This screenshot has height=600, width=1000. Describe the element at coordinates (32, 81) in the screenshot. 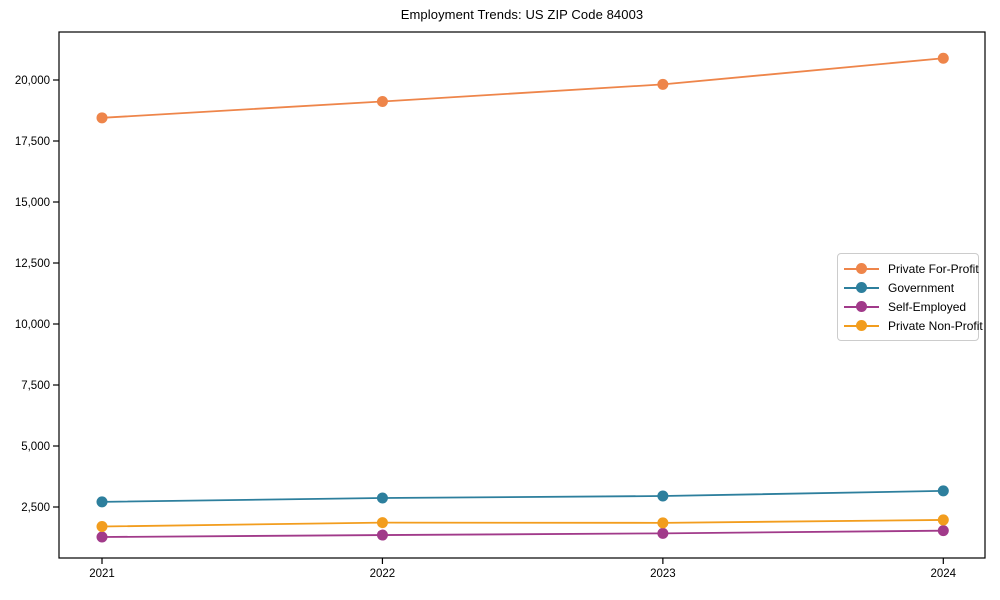

I see `y-tick-label: 20,000` at that location.